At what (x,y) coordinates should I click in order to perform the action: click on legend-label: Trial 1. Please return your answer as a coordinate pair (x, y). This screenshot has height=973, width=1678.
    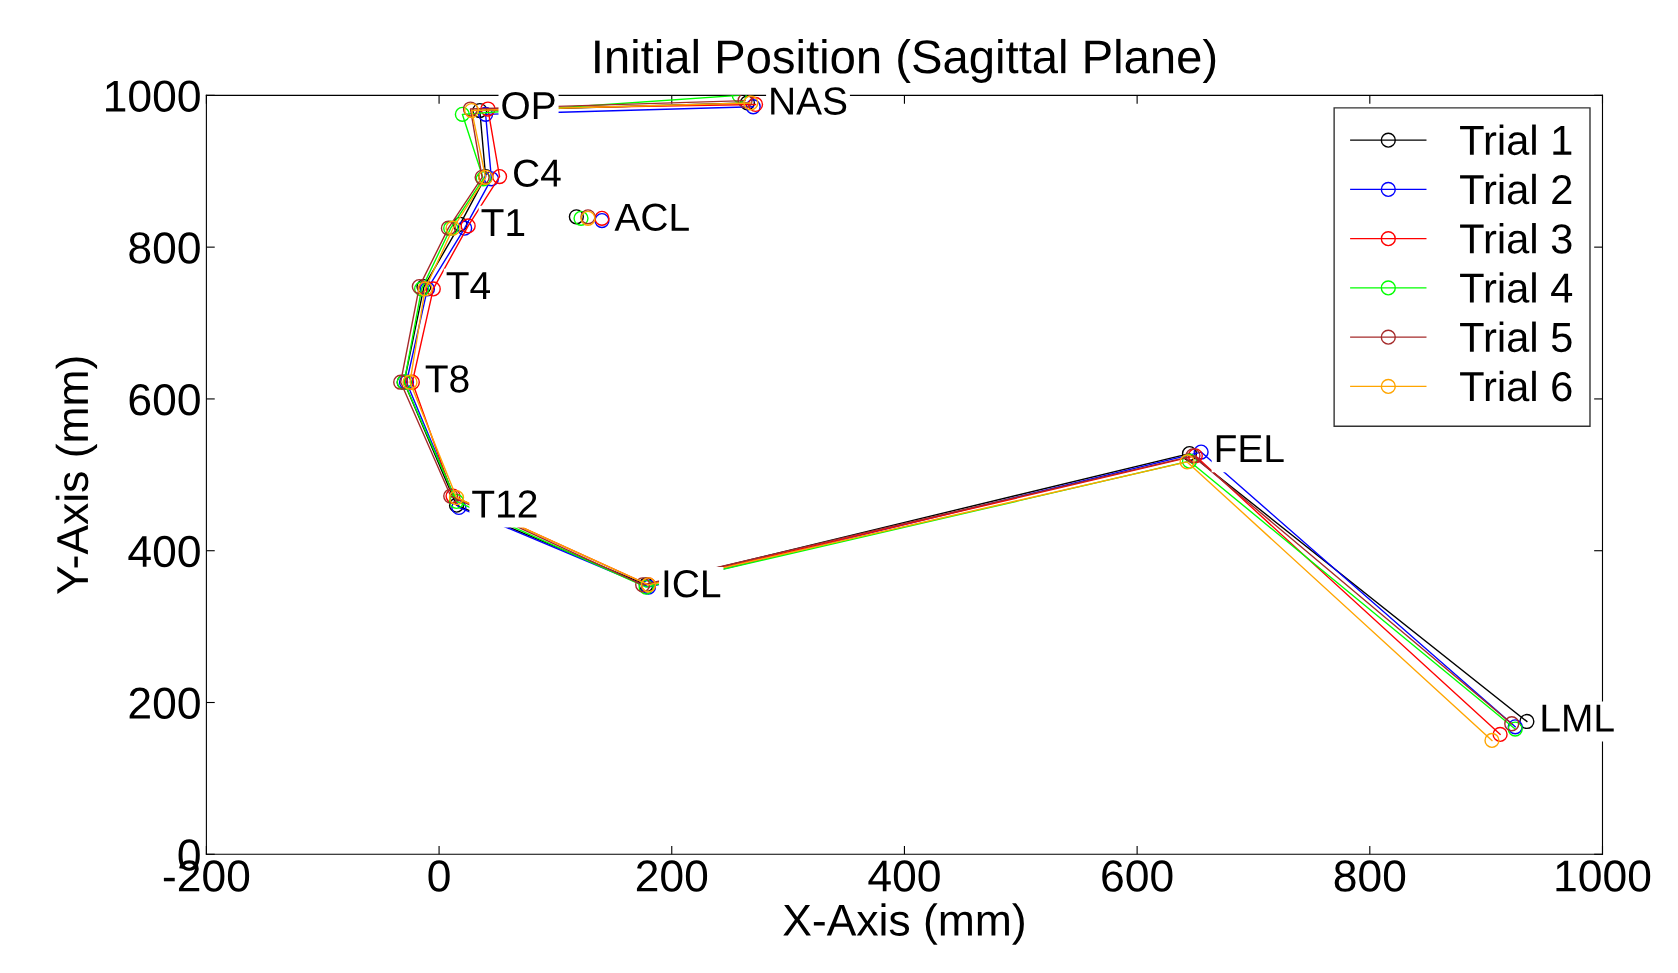
    Looking at the image, I should click on (1516, 140).